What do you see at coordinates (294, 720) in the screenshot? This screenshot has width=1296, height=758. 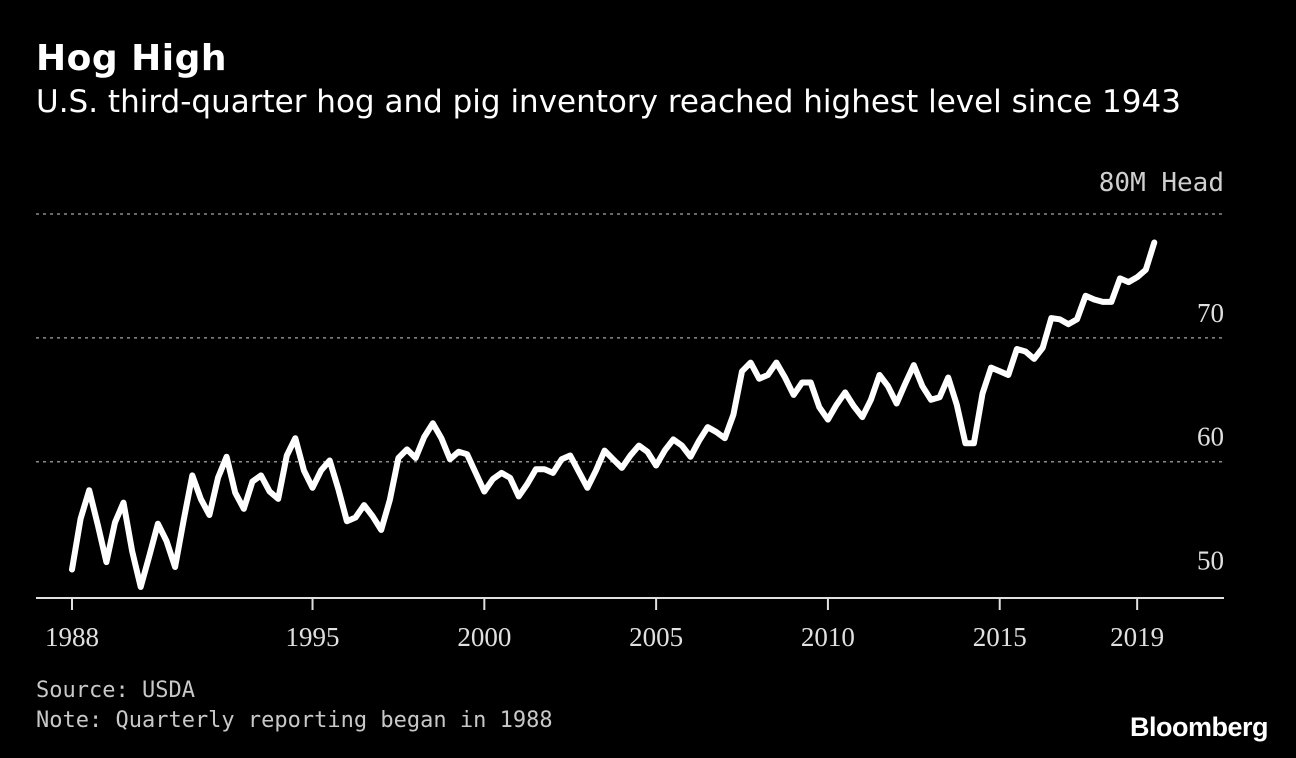 I see `methodology-note: Note: Quarterly reporting began in 1988` at bounding box center [294, 720].